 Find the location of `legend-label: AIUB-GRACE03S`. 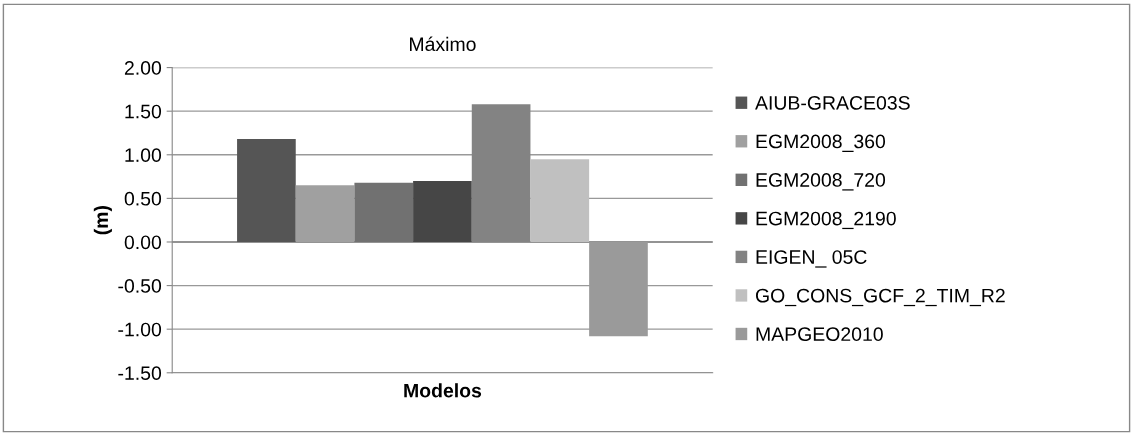

legend-label: AIUB-GRACE03S is located at coordinates (832, 103).